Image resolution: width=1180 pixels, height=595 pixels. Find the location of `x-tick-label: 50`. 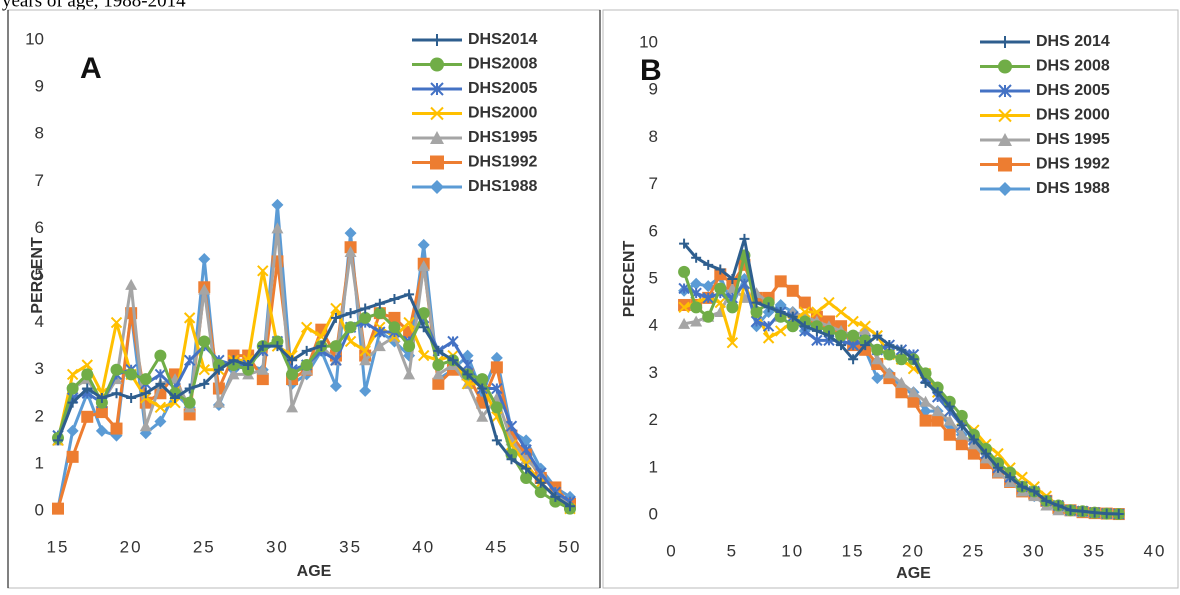

x-tick-label: 50 is located at coordinates (570, 546).